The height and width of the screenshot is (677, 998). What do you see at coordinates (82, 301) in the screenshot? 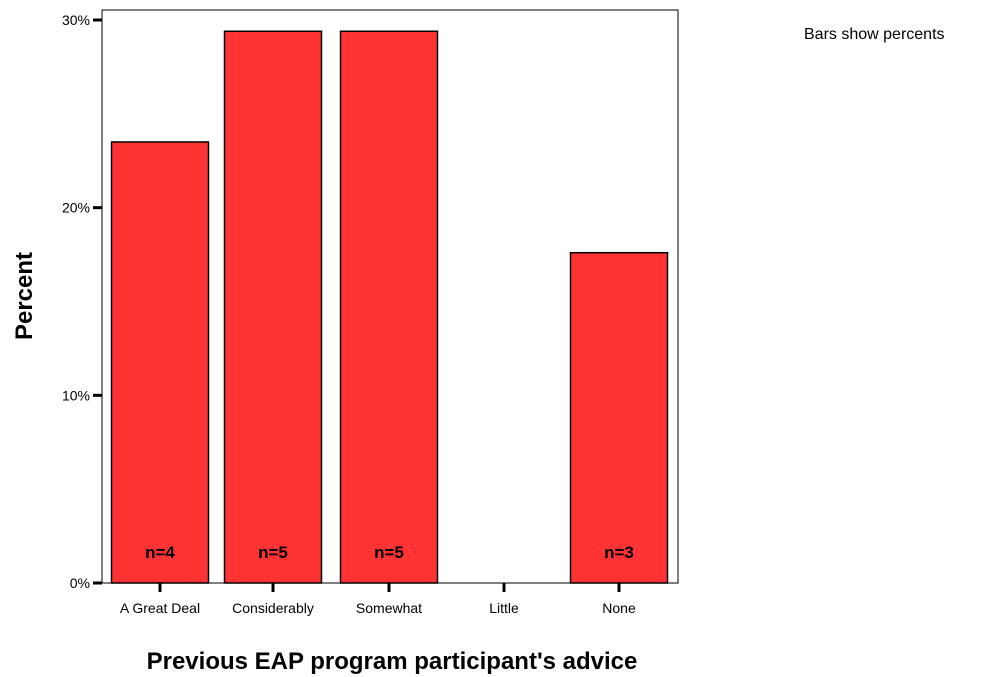
I see `y-axis: 0% 10% 20% 30%` at bounding box center [82, 301].